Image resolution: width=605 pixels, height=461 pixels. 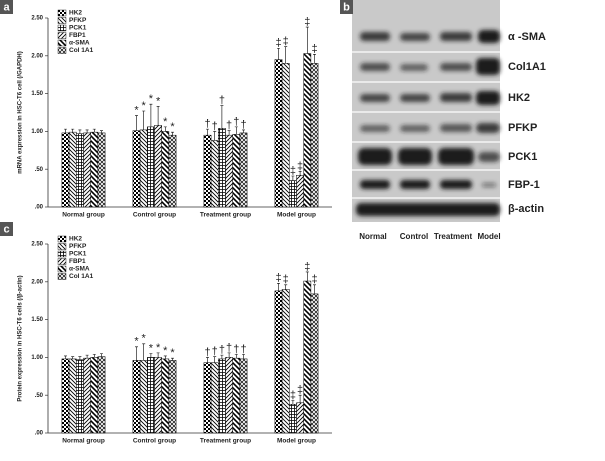 What do you see at coordinates (225, 215) in the screenshot?
I see `x-tick-label: Treatment group` at bounding box center [225, 215].